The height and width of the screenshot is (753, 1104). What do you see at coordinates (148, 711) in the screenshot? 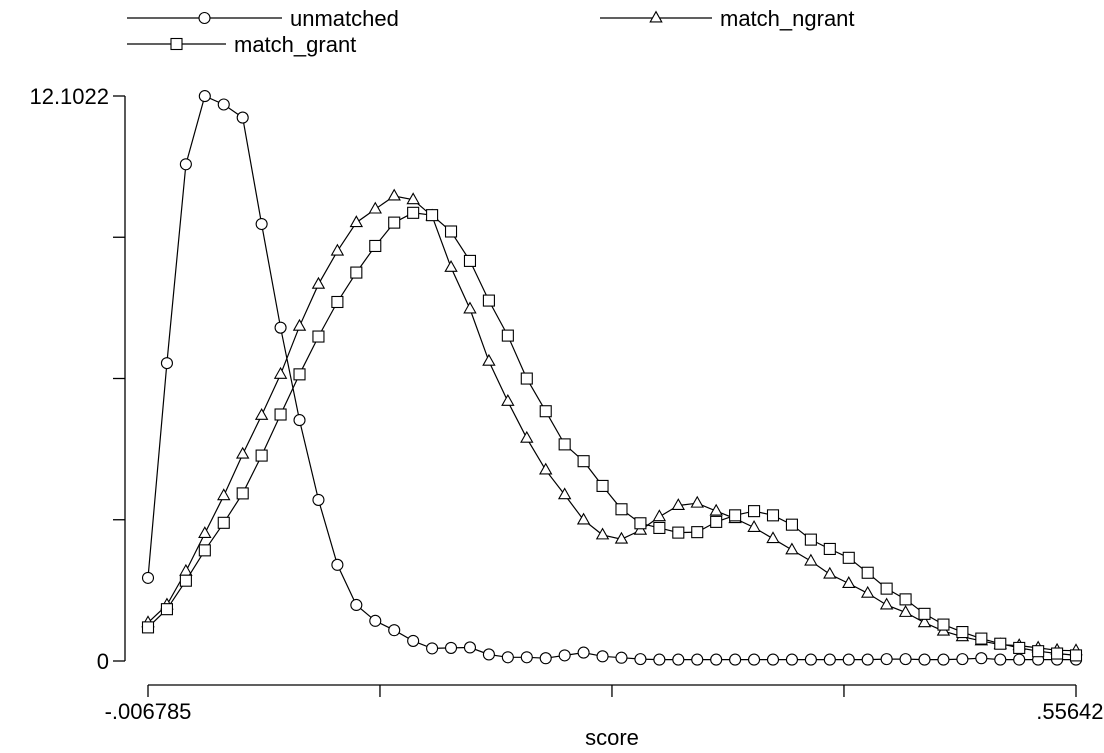
I see `x-tick-label: -.006785` at bounding box center [148, 711].